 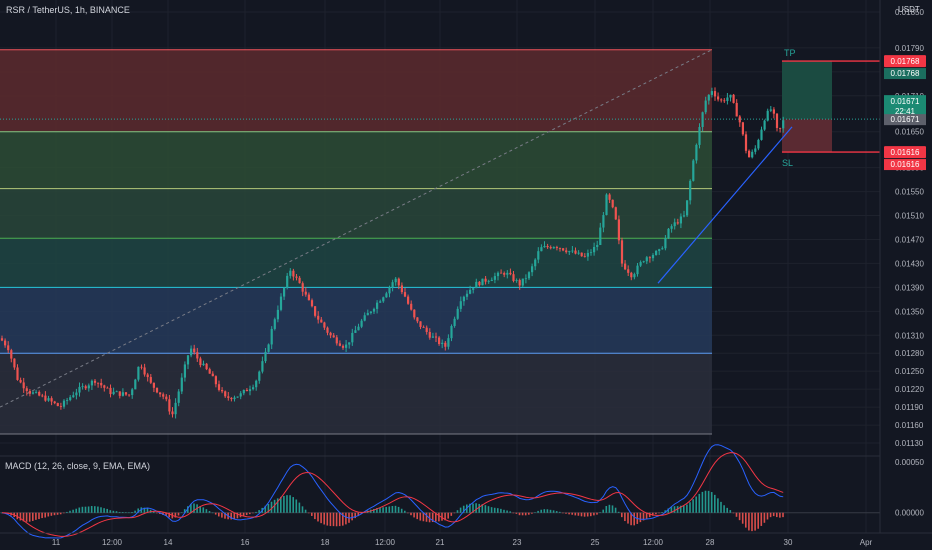 What do you see at coordinates (909, 513) in the screenshot?
I see `macd-tick-label: 0.00000` at bounding box center [909, 513].